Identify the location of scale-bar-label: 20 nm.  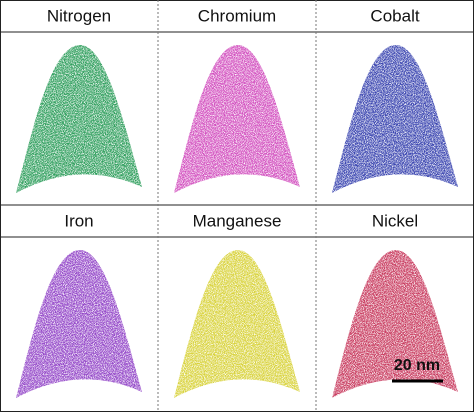
(417, 365).